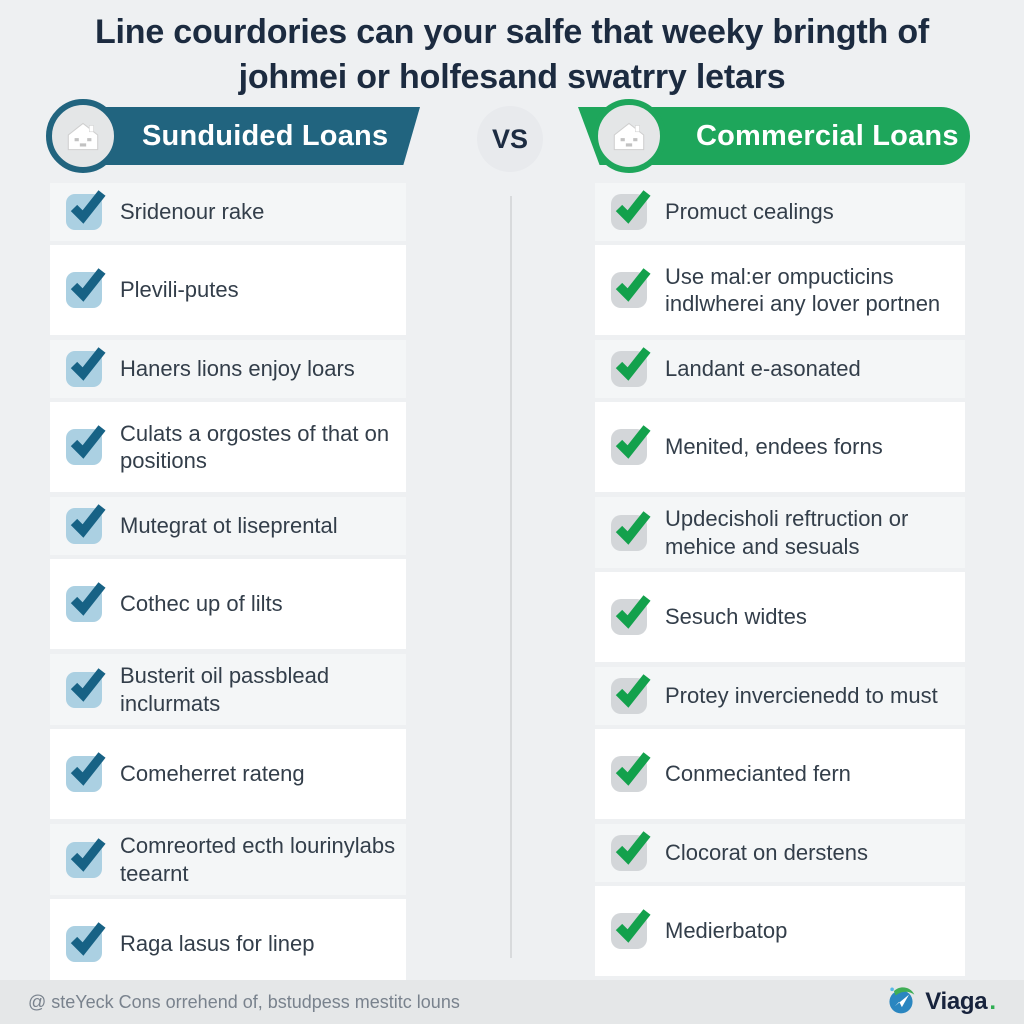 The width and height of the screenshot is (1024, 1024). I want to click on list-item-label: Sesuch widtes, so click(736, 617).